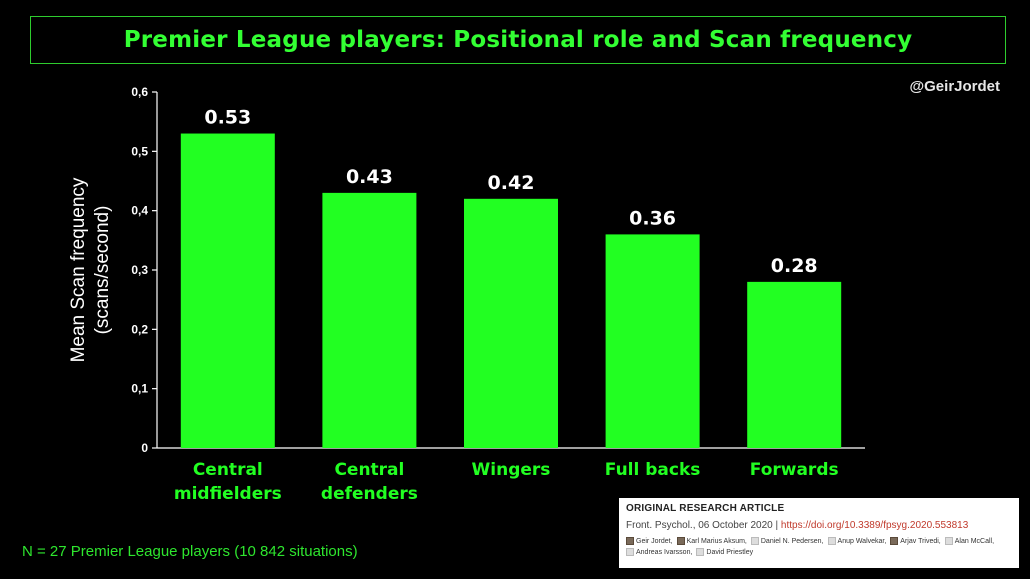 The height and width of the screenshot is (579, 1030). What do you see at coordinates (794, 266) in the screenshot?
I see `bar-value-label: 0.28` at bounding box center [794, 266].